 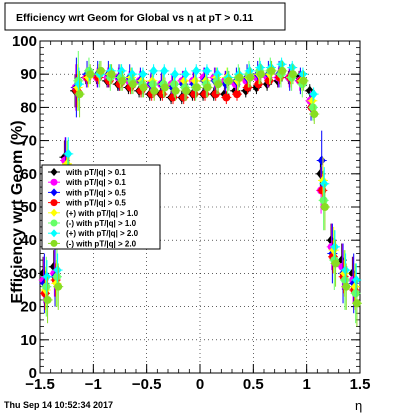 What do you see at coordinates (40, 384) in the screenshot?
I see `x-tick-label: −1.5` at bounding box center [40, 384].